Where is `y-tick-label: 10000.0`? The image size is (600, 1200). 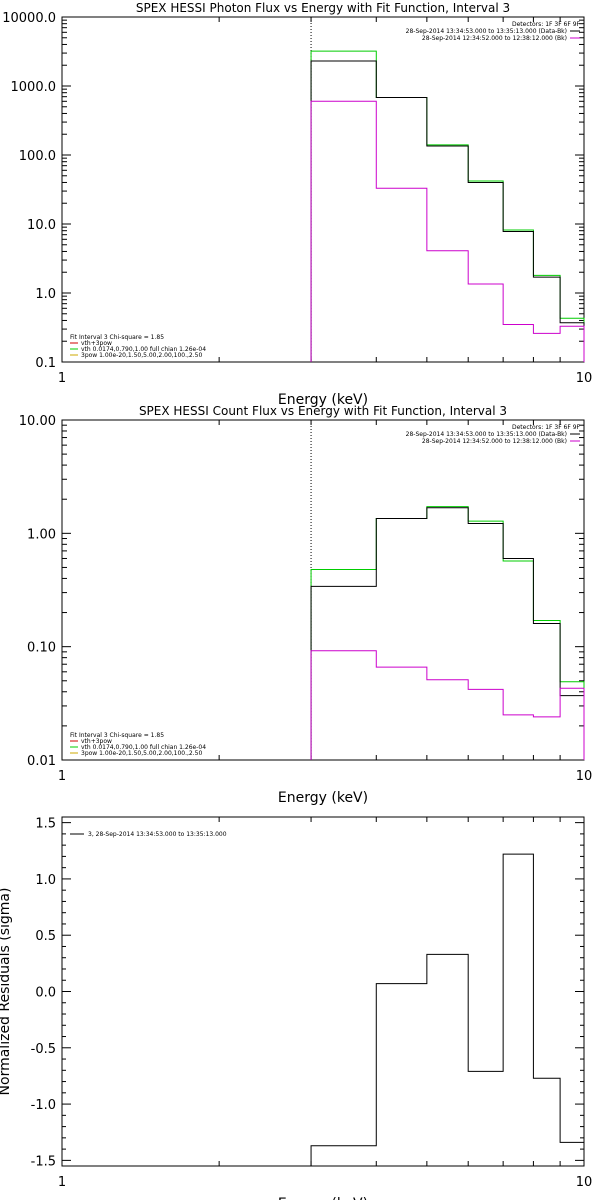 y-tick-label: 10000.0 is located at coordinates (29, 18).